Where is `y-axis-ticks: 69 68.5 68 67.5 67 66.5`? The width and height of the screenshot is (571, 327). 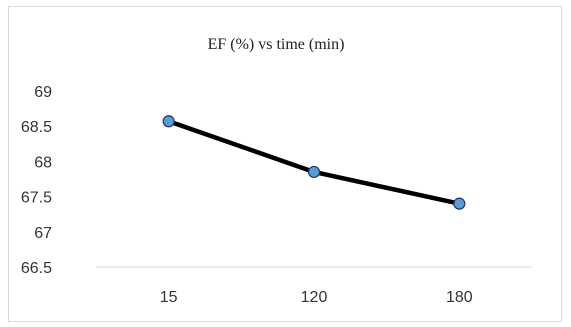
y-axis-ticks: 69 68.5 68 67.5 67 66.5 is located at coordinates (36, 180).